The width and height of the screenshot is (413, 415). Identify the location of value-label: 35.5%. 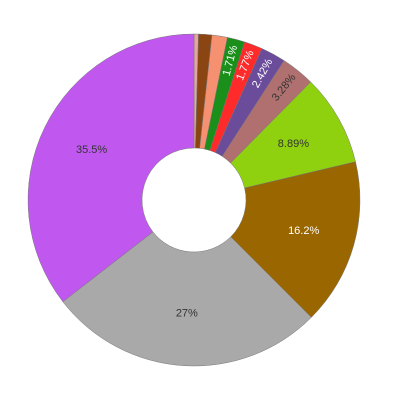
(91, 150).